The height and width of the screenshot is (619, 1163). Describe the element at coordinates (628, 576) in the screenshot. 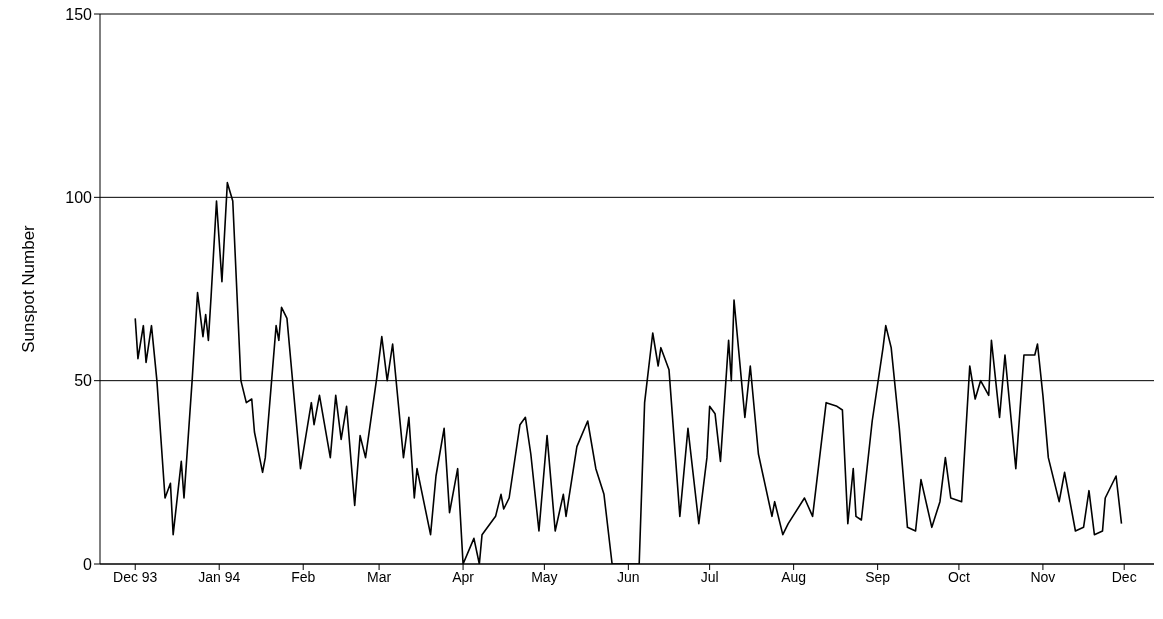

I see `x-tick-label: Jun` at that location.